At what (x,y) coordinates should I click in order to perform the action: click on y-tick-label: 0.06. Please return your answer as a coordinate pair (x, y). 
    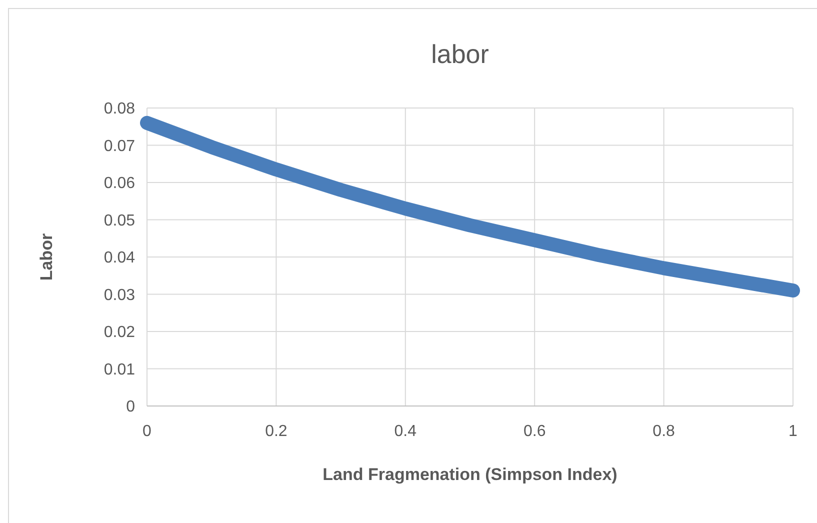
    Looking at the image, I should click on (120, 183).